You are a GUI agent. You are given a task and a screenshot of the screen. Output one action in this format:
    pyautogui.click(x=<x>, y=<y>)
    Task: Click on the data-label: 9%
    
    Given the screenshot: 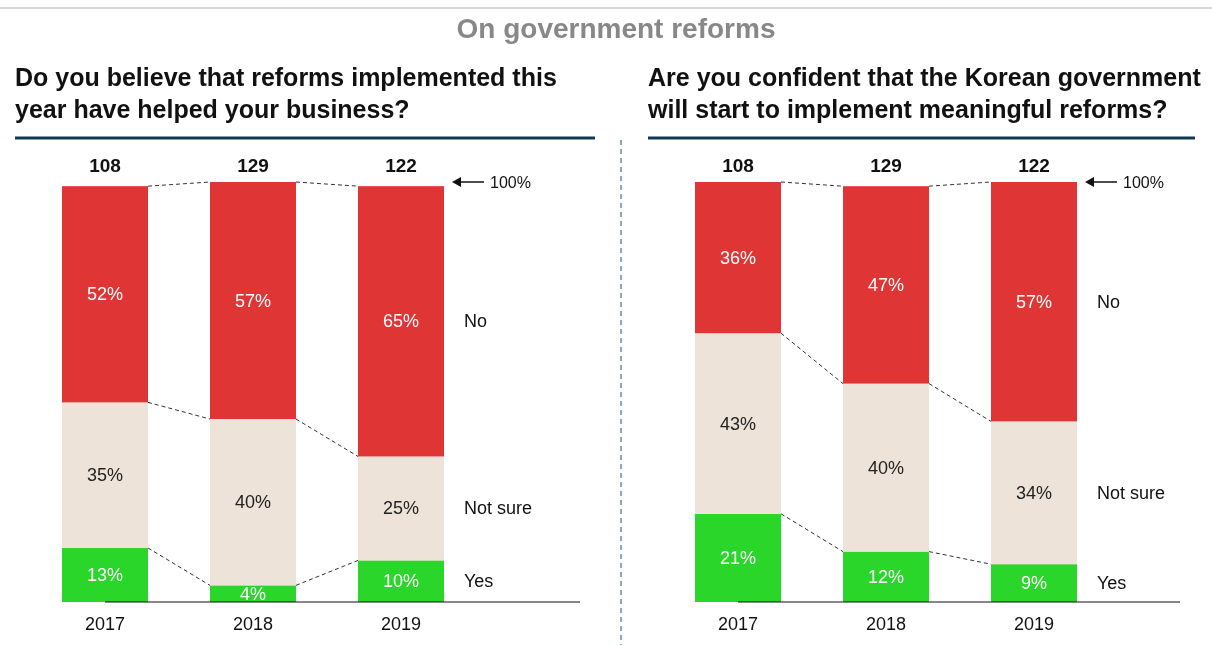 What is the action you would take?
    pyautogui.click(x=1034, y=583)
    